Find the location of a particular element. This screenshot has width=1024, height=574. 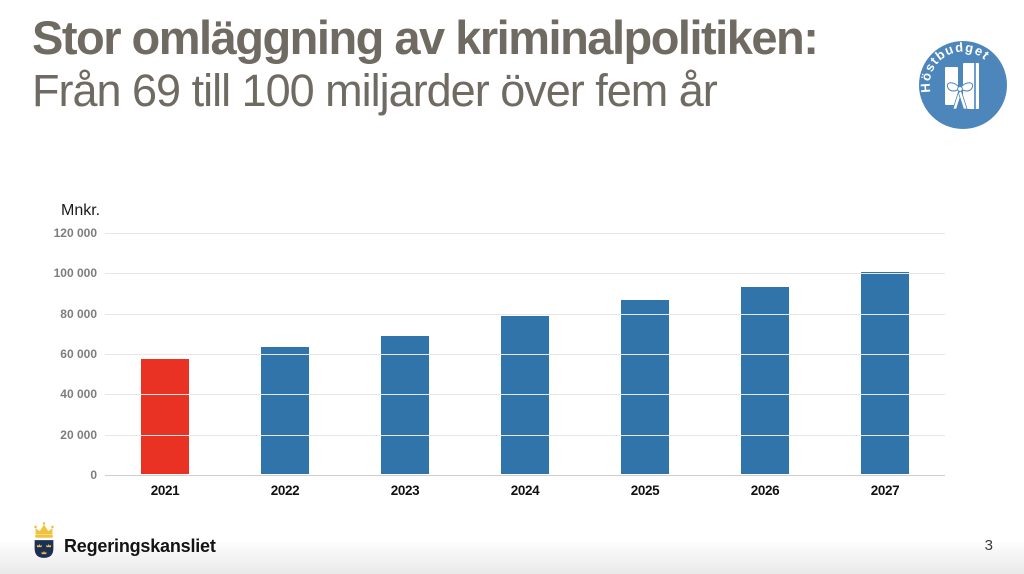

bar-2021 is located at coordinates (165, 416).